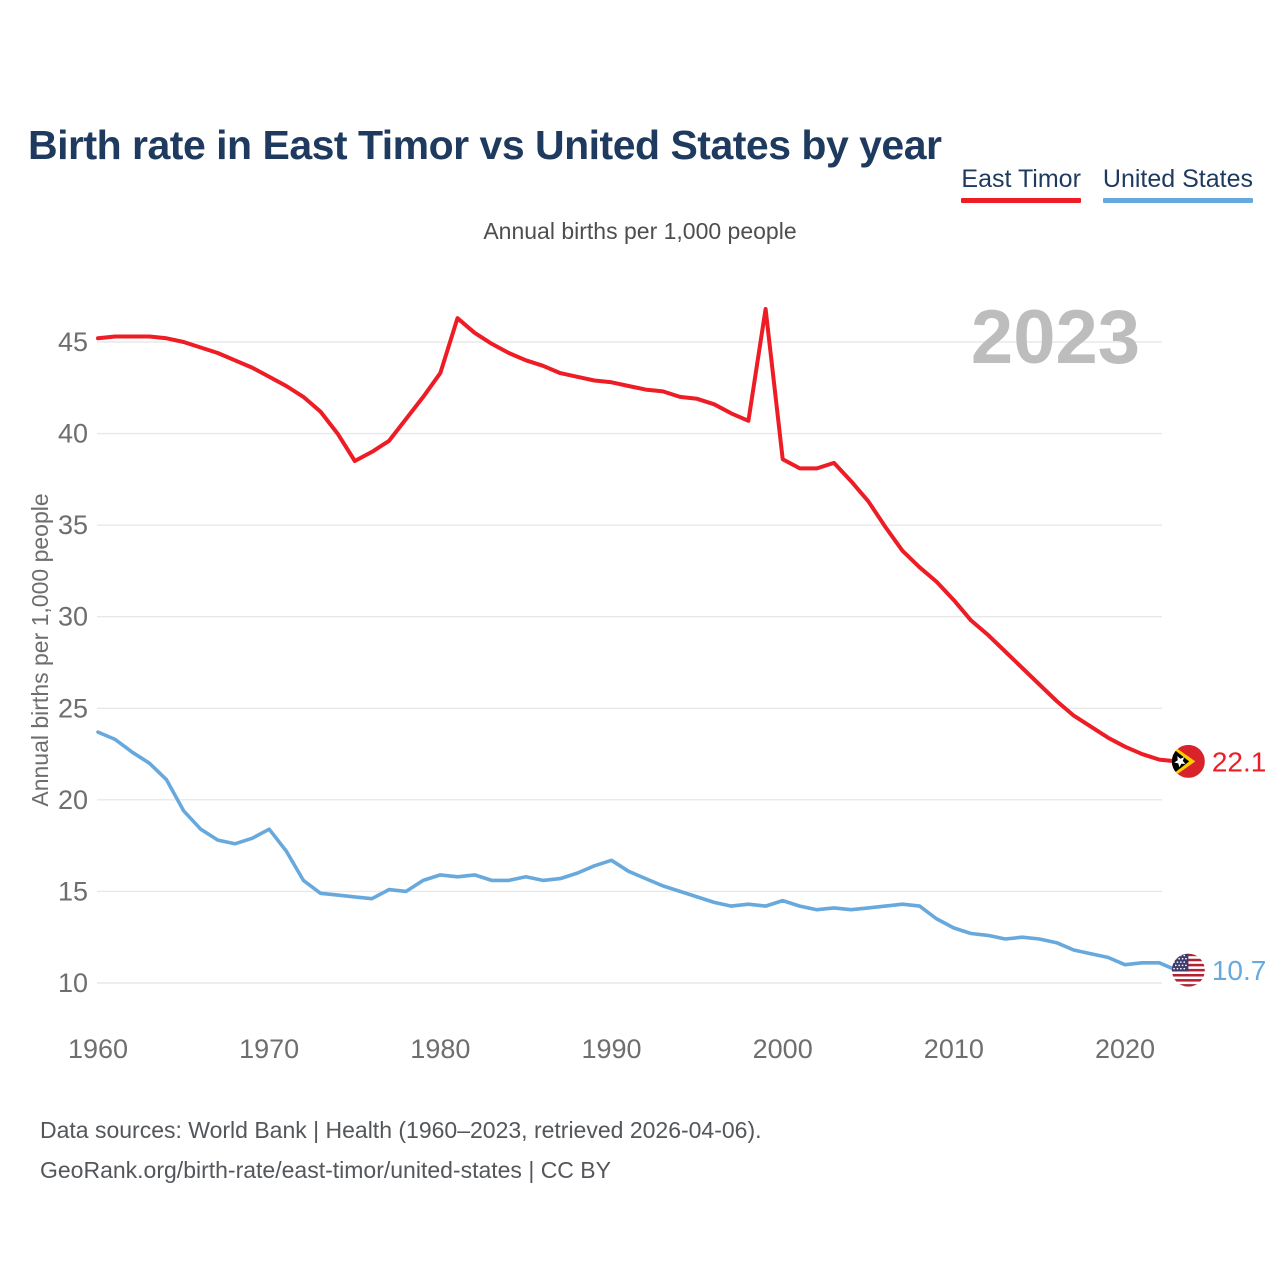 The height and width of the screenshot is (1280, 1280). I want to click on watermark-year: 2023, so click(1055, 337).